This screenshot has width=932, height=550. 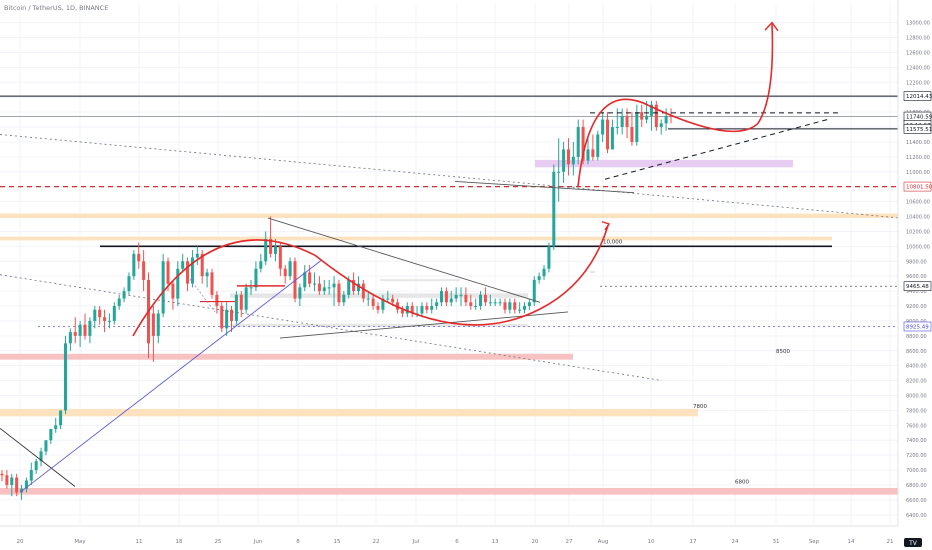 I want to click on price-label: 11740.59, so click(x=917, y=116).